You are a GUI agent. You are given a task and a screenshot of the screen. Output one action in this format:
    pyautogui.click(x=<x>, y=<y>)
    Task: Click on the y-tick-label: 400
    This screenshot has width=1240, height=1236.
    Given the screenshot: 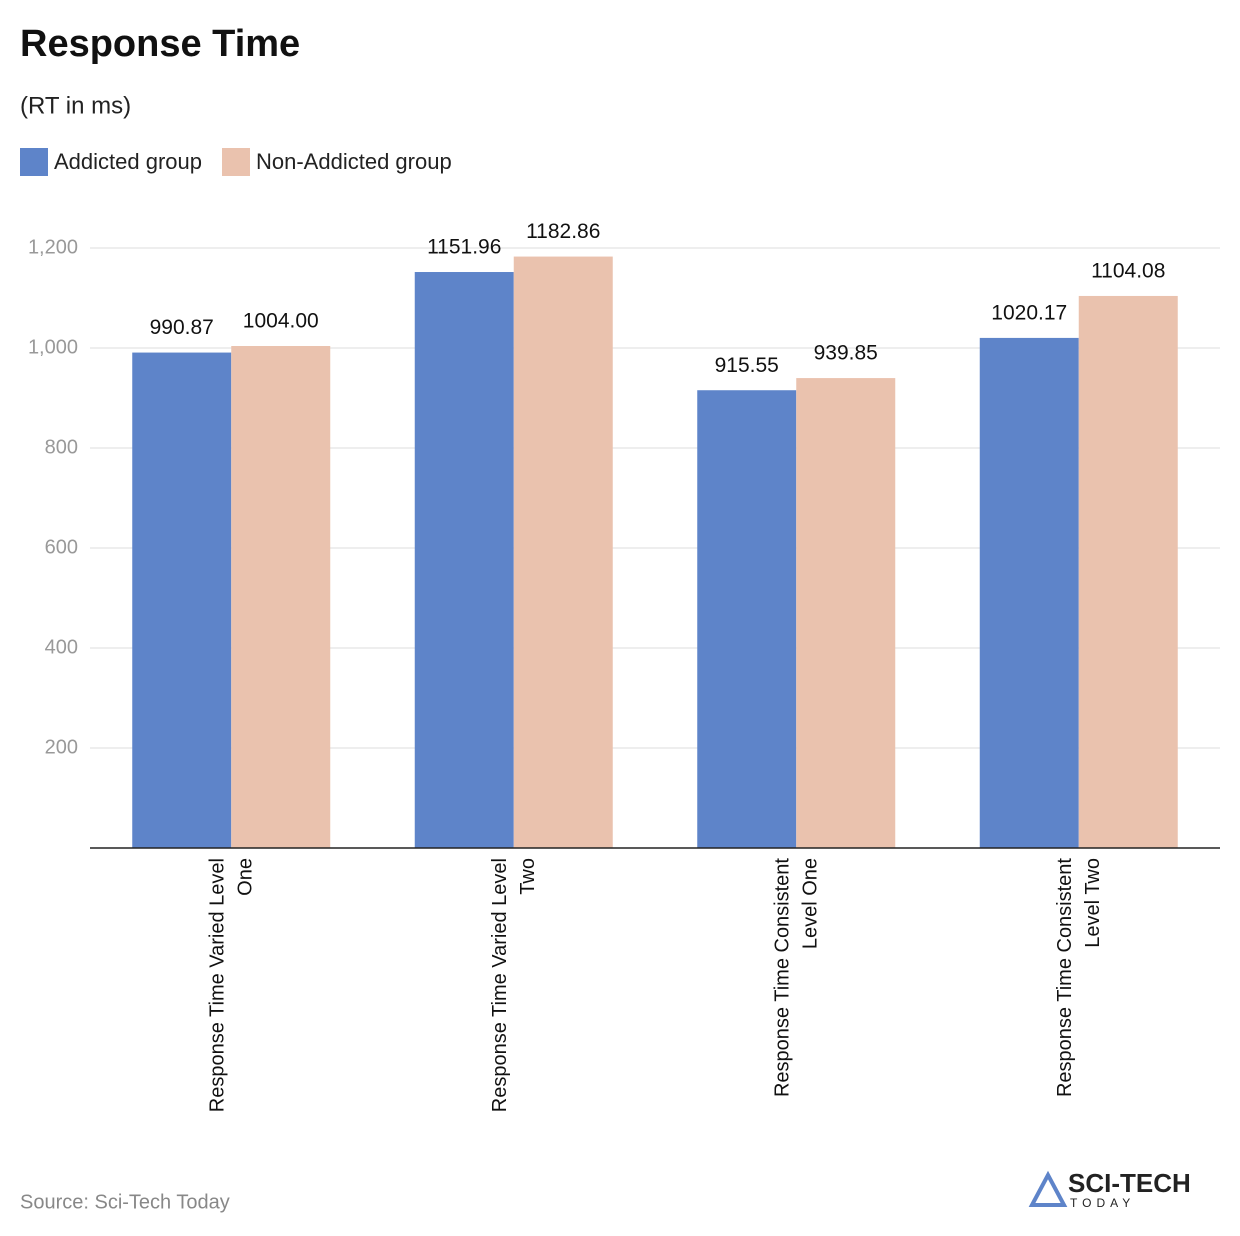 What is the action you would take?
    pyautogui.click(x=61, y=647)
    